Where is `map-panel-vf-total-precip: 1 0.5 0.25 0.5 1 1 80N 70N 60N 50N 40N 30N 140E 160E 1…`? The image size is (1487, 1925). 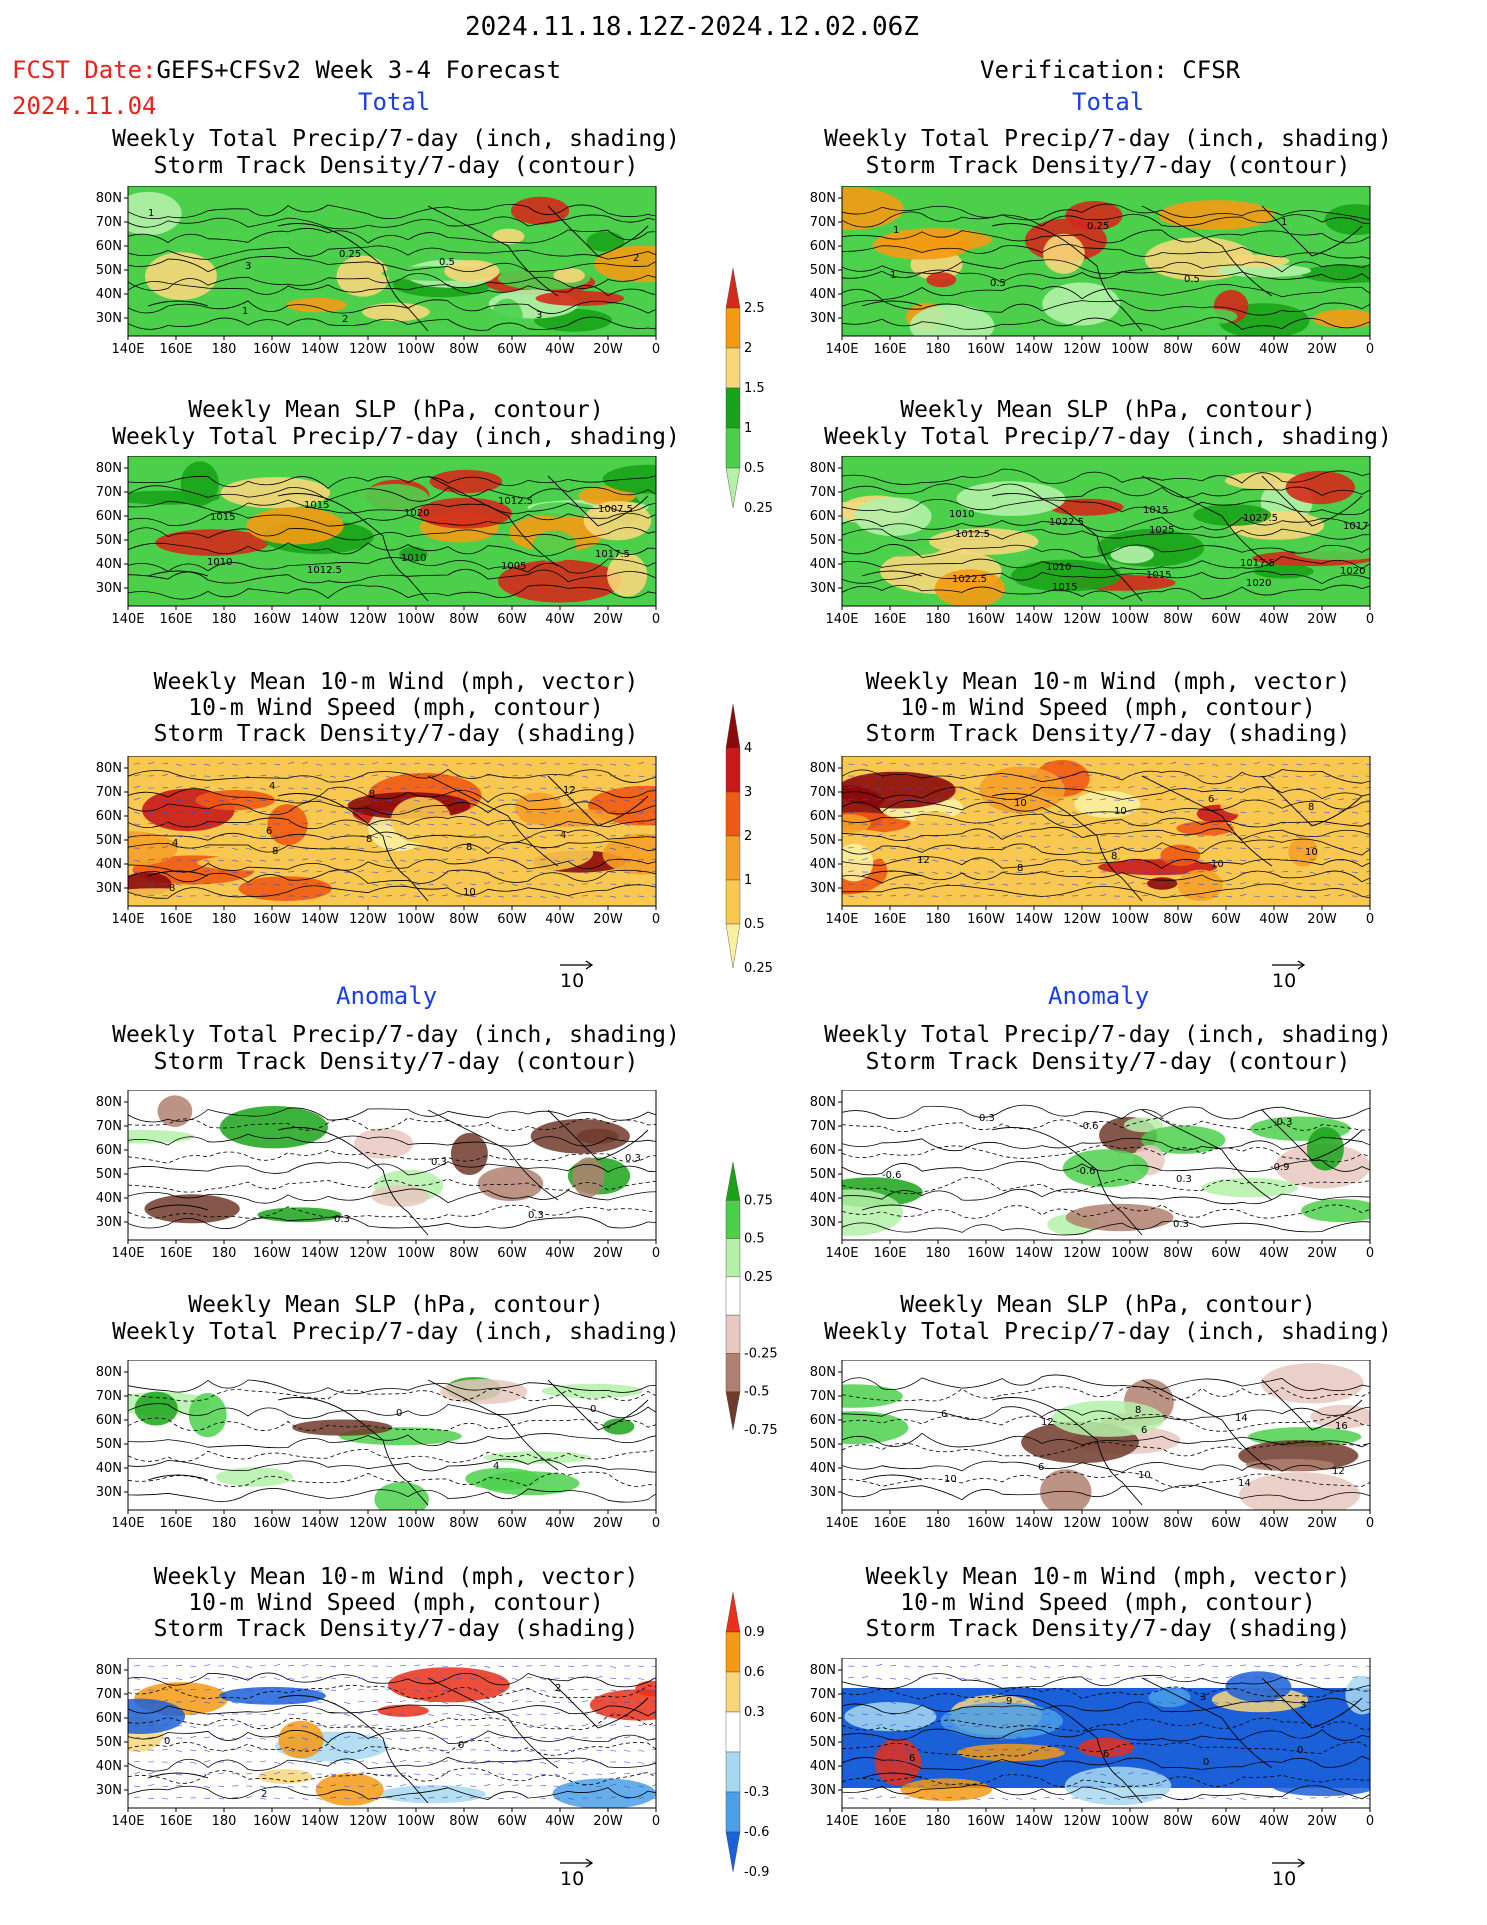 map-panel-vf-total-precip: 1 0.5 0.25 0.5 1 1 80N 70N 60N 50N 40N 30N 140E 160E 1… is located at coordinates (1081, 273).